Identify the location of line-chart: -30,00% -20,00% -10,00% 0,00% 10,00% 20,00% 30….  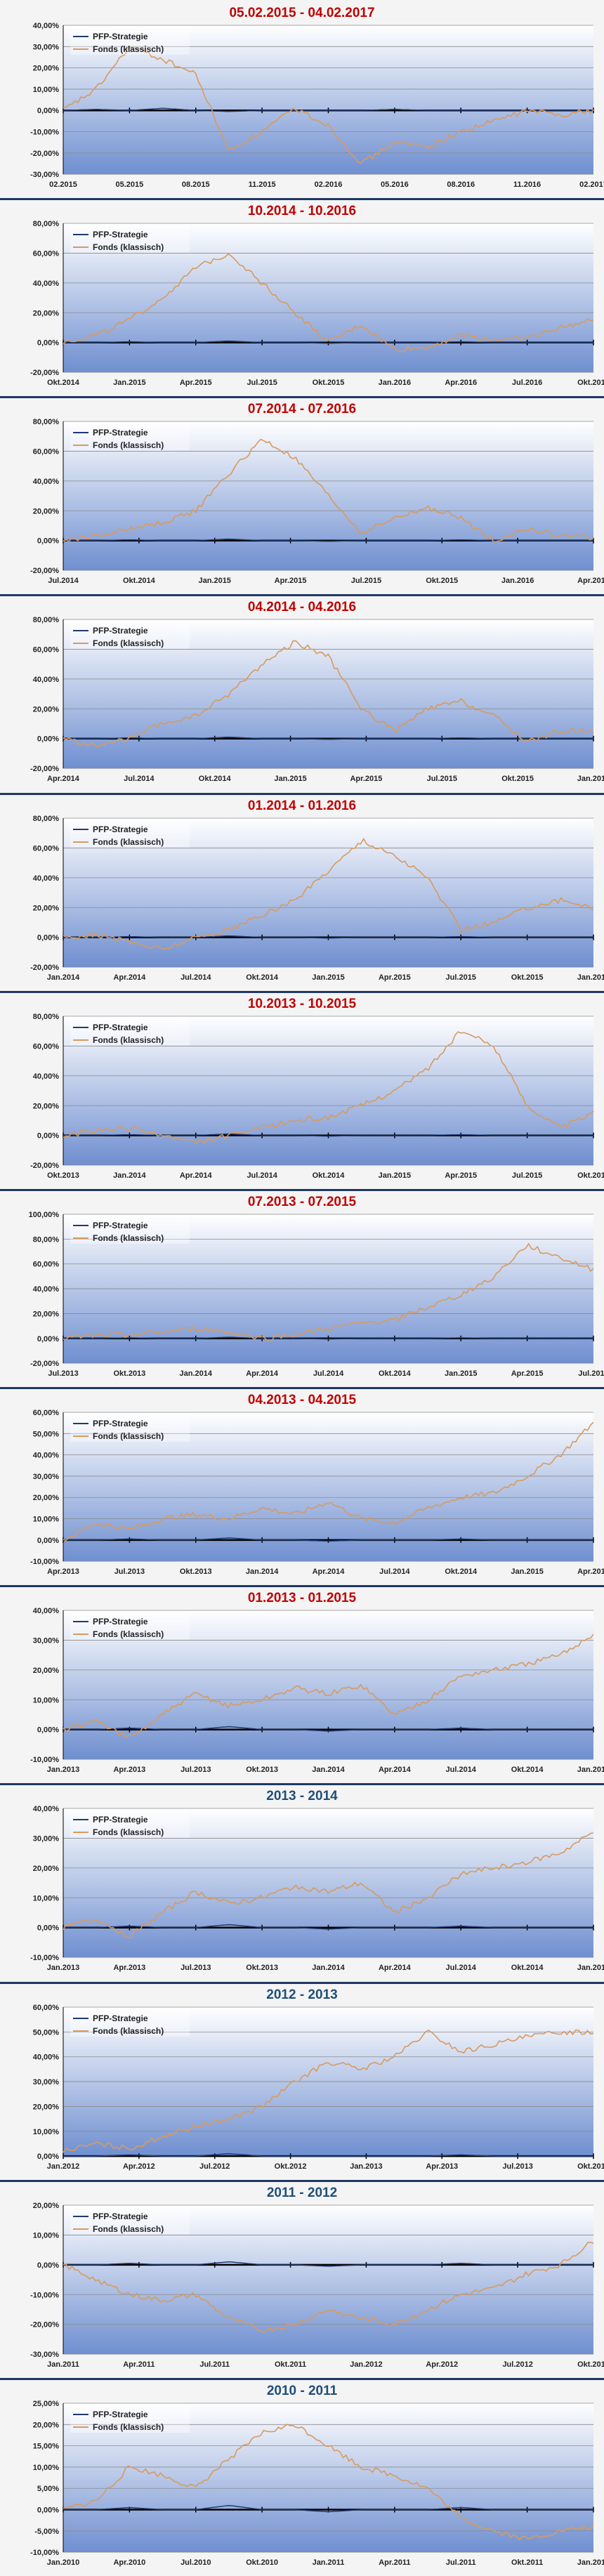
(317, 105).